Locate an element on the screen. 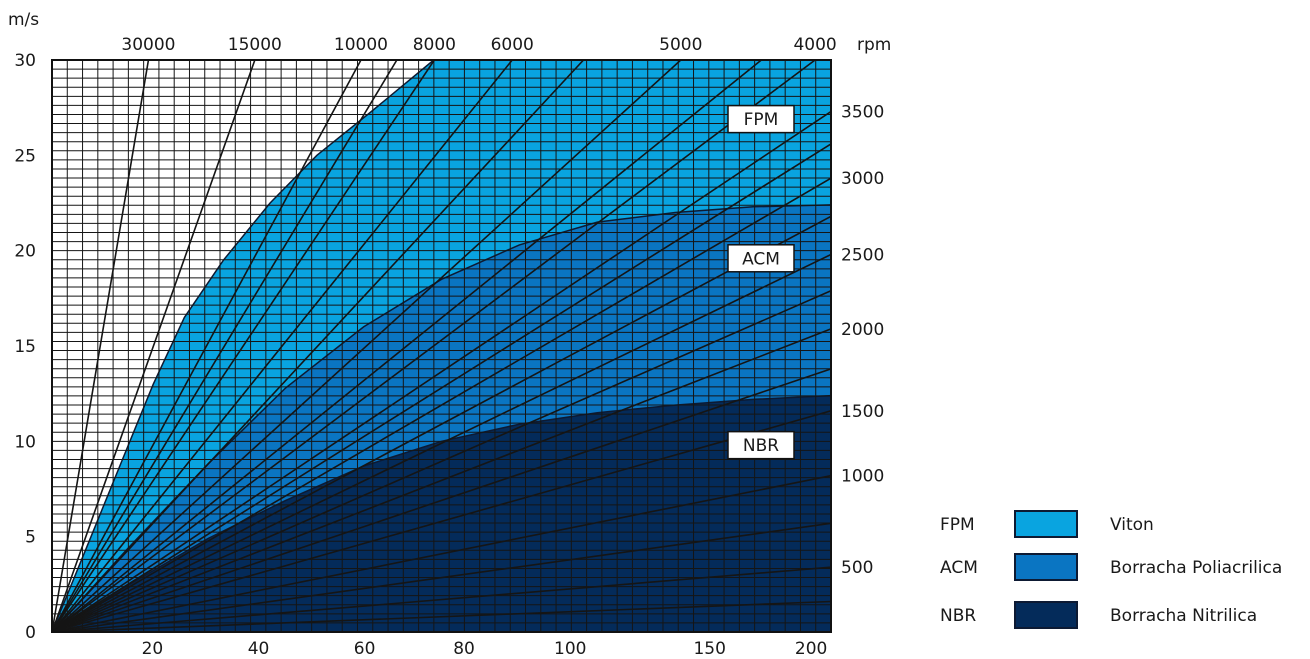 This screenshot has height=659, width=1310. legend-name: Viton is located at coordinates (1132, 525).